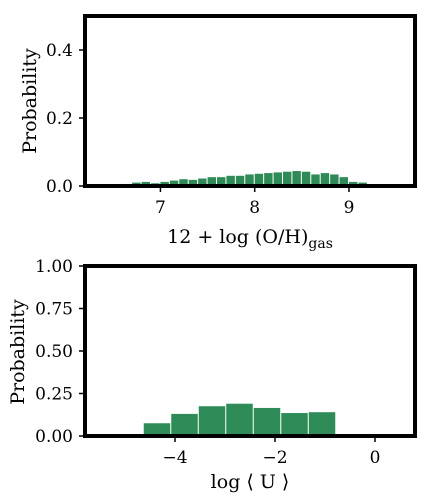 Image resolution: width=432 pixels, height=504 pixels. Describe the element at coordinates (237, 237) in the screenshot. I see `chart-1-x-axis-label-main: 12 + log (O/H)` at that location.